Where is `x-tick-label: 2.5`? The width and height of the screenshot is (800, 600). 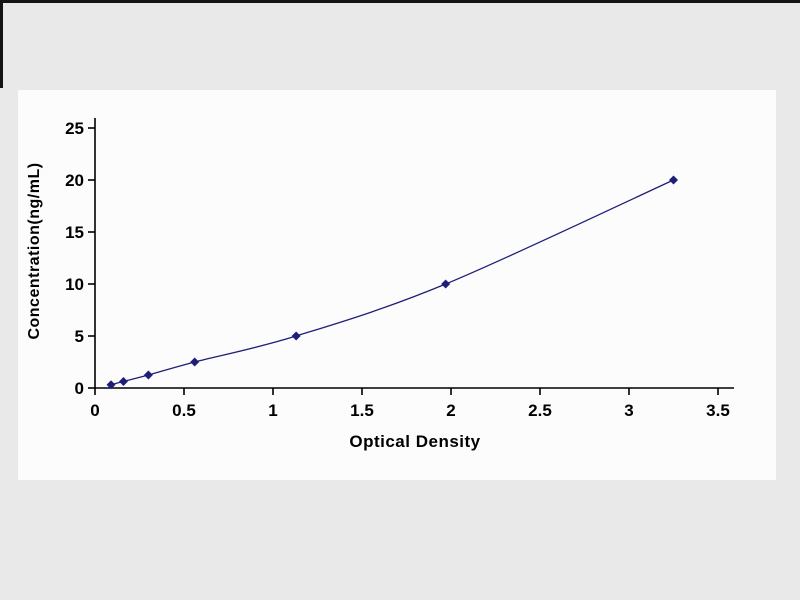
x-tick-label: 2.5 is located at coordinates (540, 410).